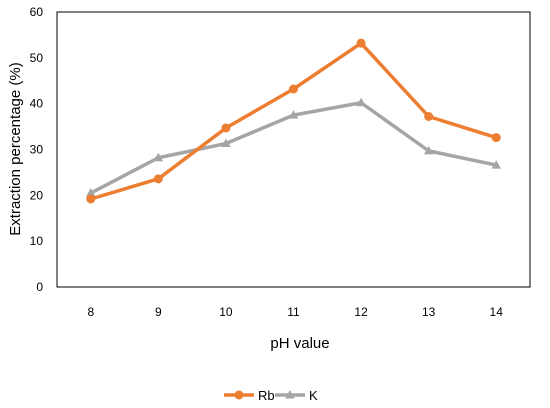  I want to click on y-axis-tick-labels: 0 10 20 30 40 50 60, so click(37, 149).